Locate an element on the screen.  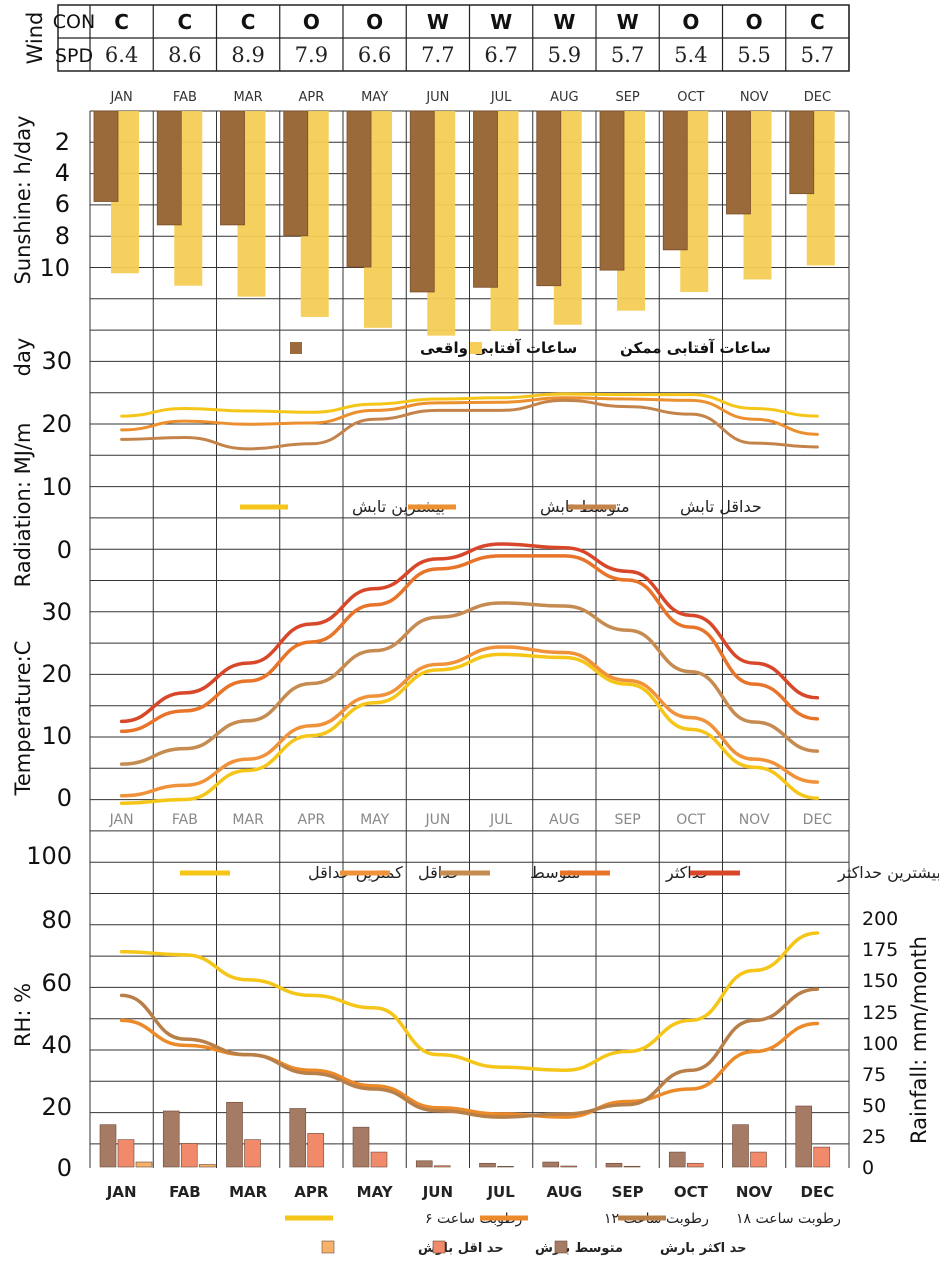
month-label-mid: MAY is located at coordinates (375, 820).